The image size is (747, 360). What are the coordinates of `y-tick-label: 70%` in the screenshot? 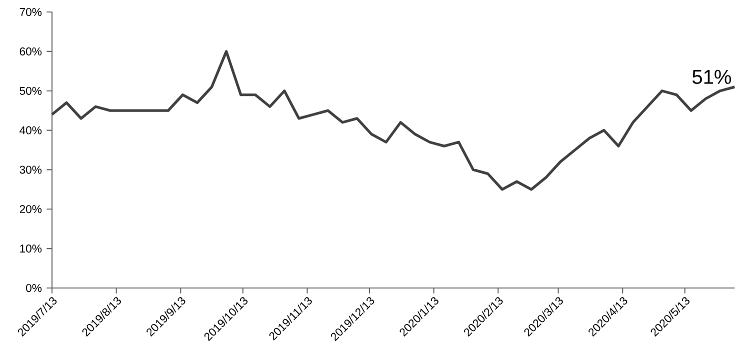 It's located at (31, 12).